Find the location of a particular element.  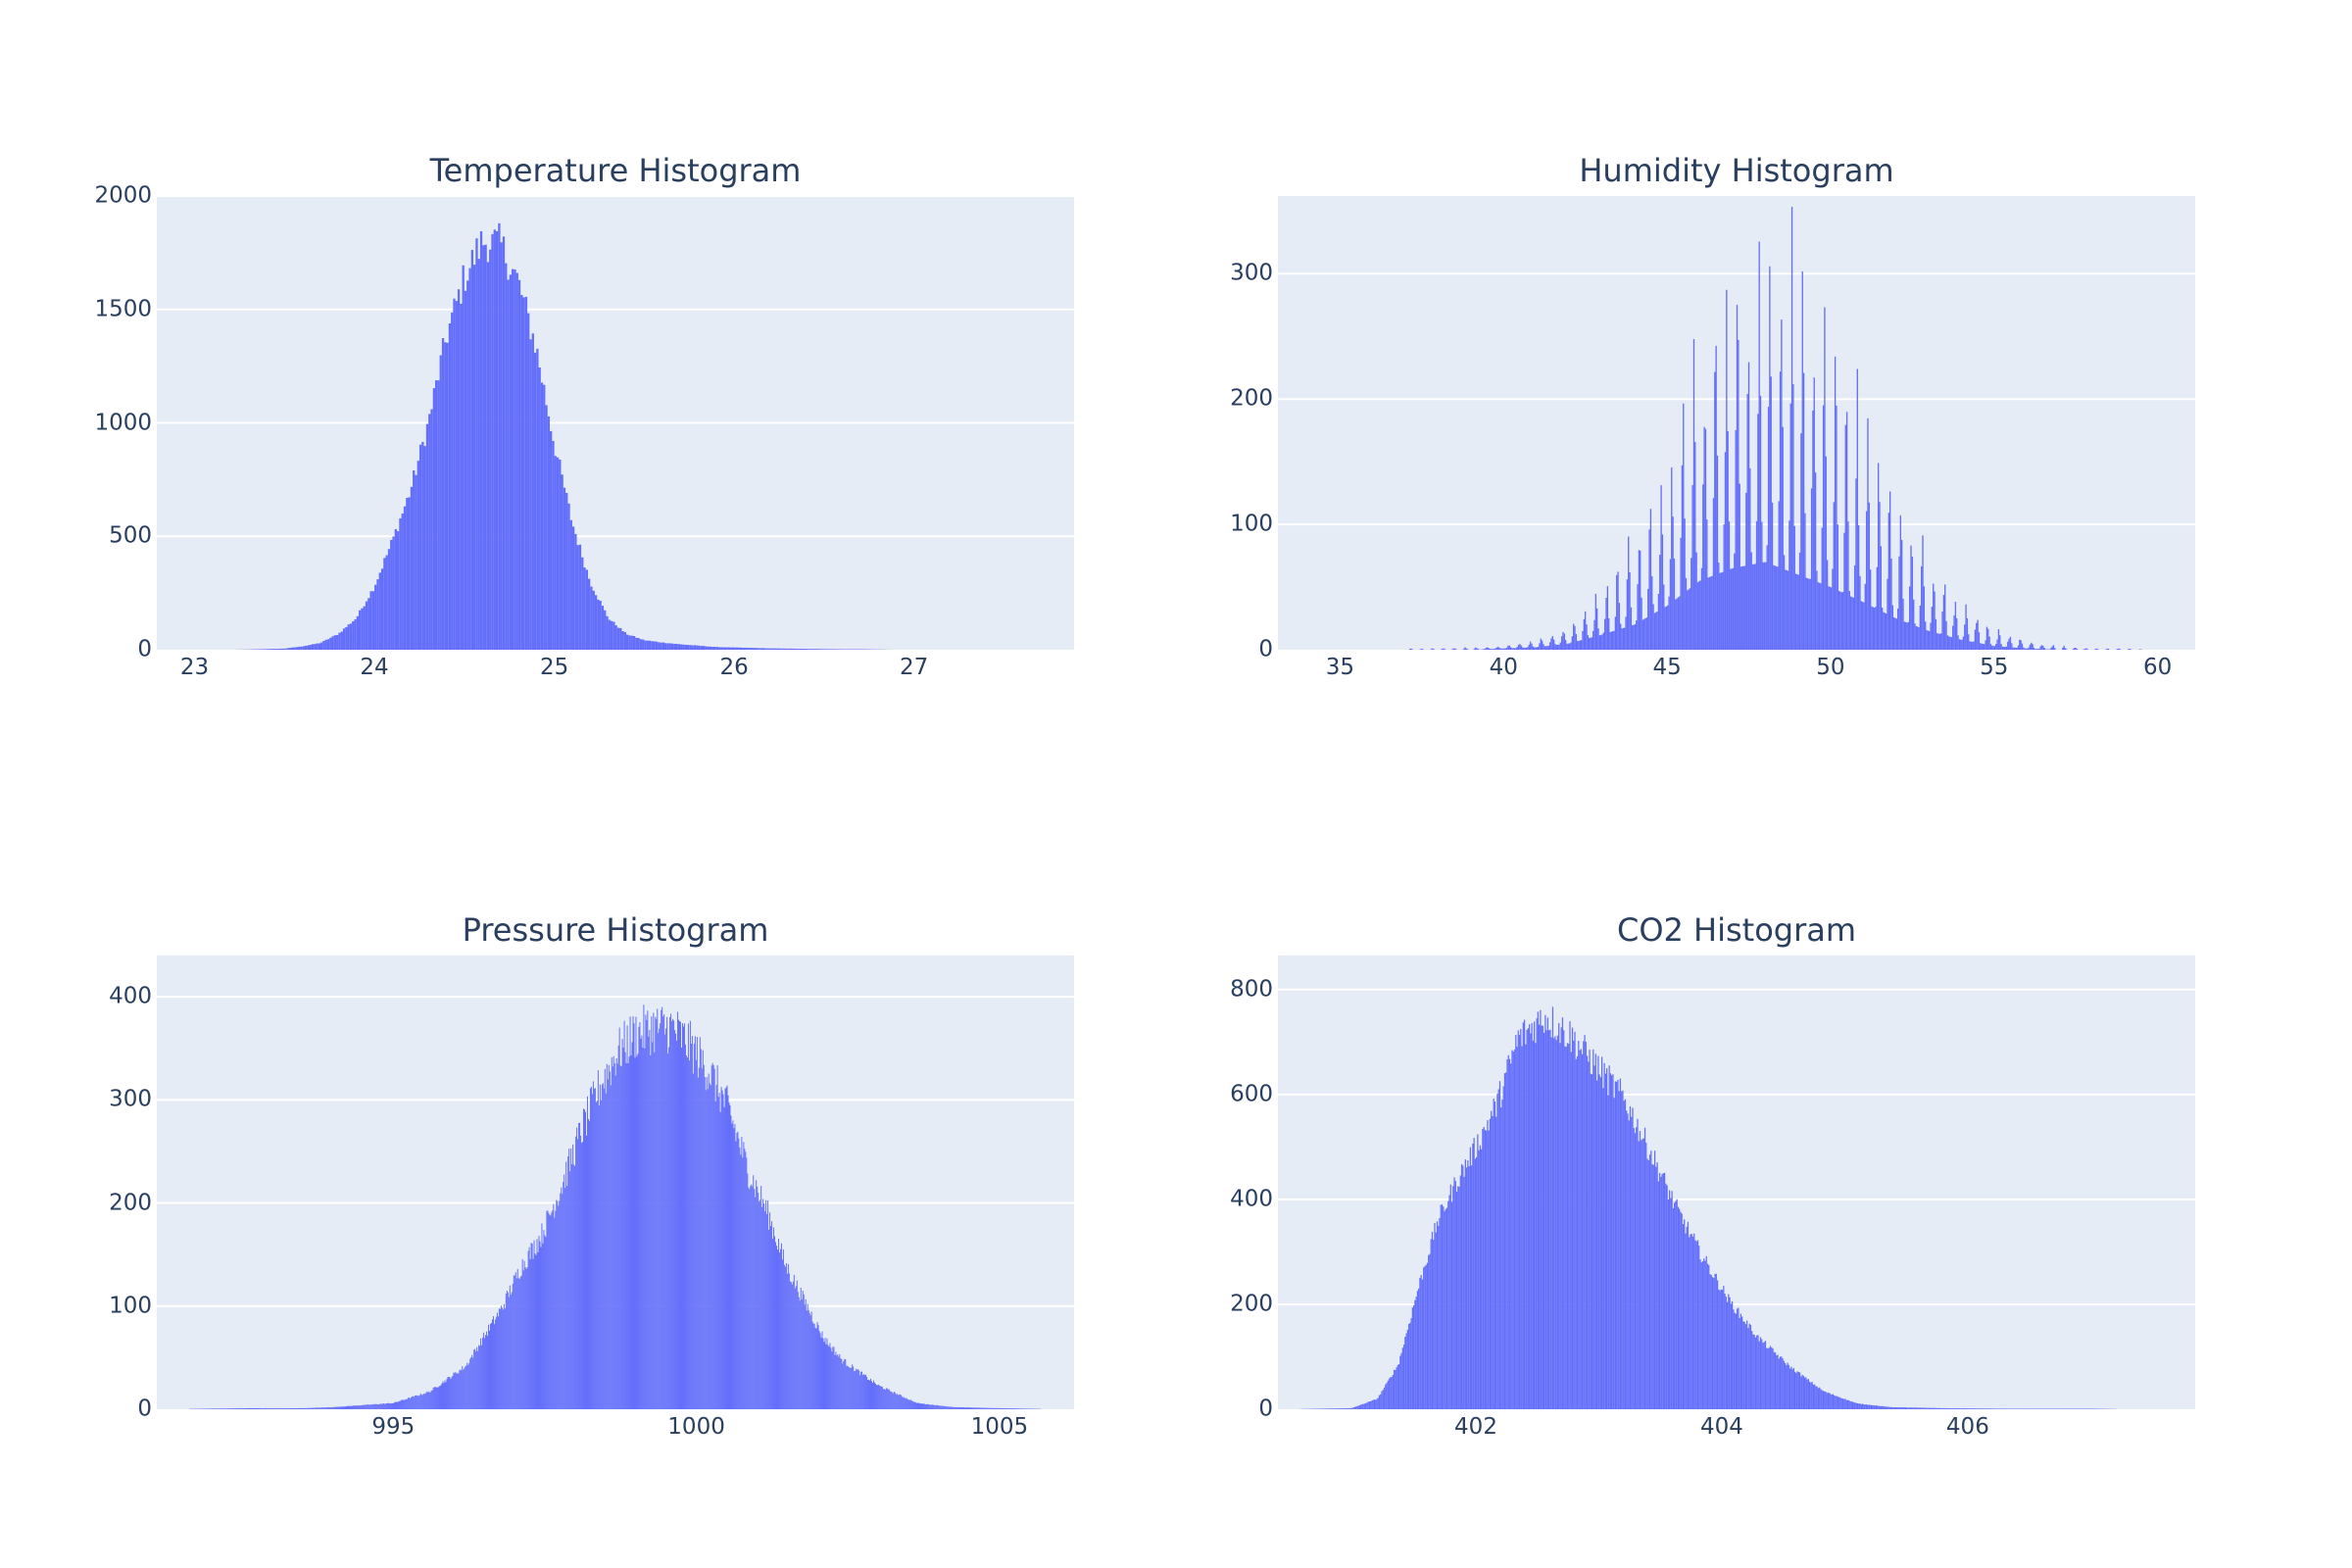

pressure-y-tick-label: 0 is located at coordinates (144, 1409).